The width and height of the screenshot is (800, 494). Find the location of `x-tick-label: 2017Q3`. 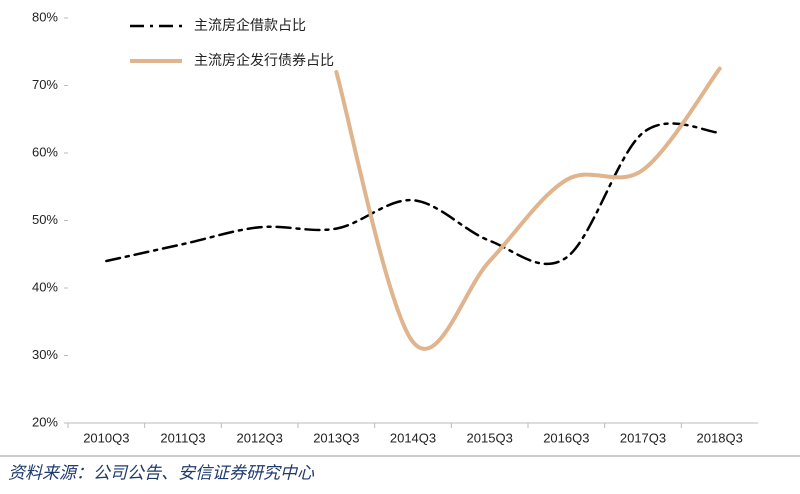

x-tick-label: 2017Q3 is located at coordinates (643, 437).